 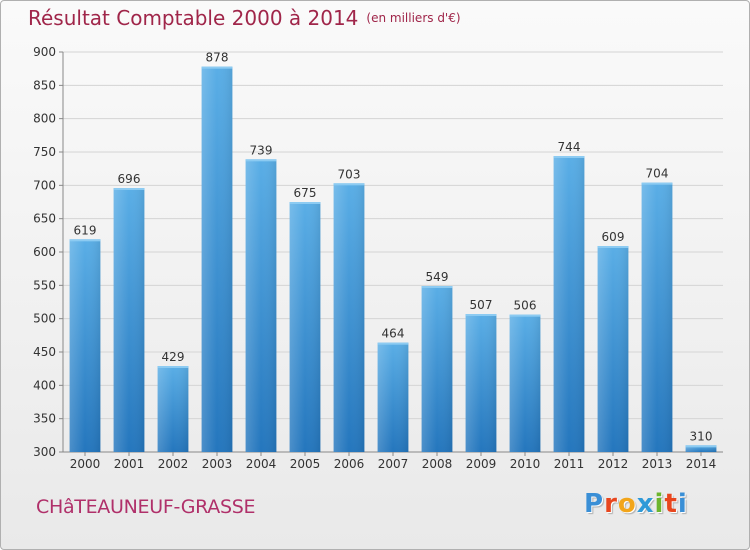 What do you see at coordinates (44, 319) in the screenshot?
I see `y-tick-label: 500` at bounding box center [44, 319].